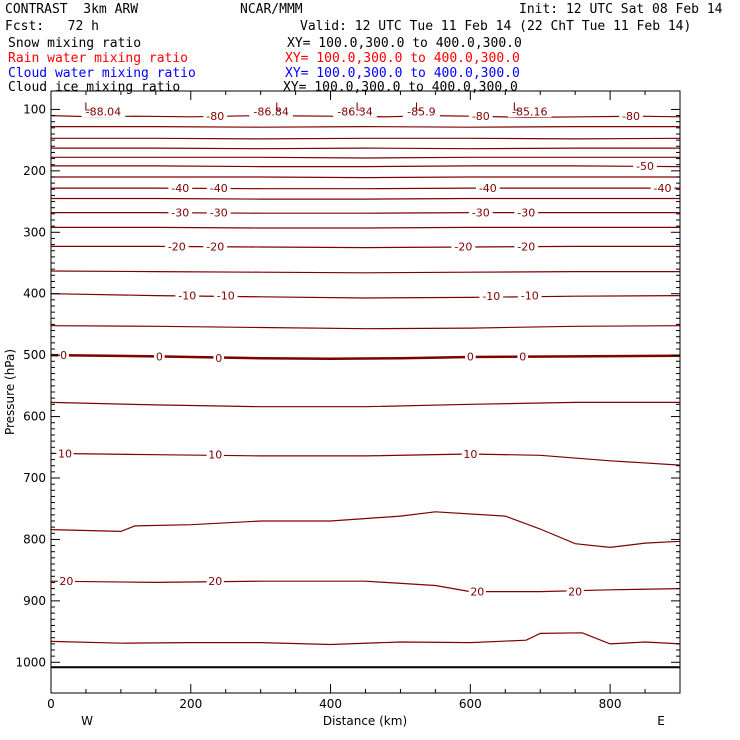 Image resolution: width=740 pixels, height=740 pixels. I want to click on contour-label-26: 0, so click(159, 356).